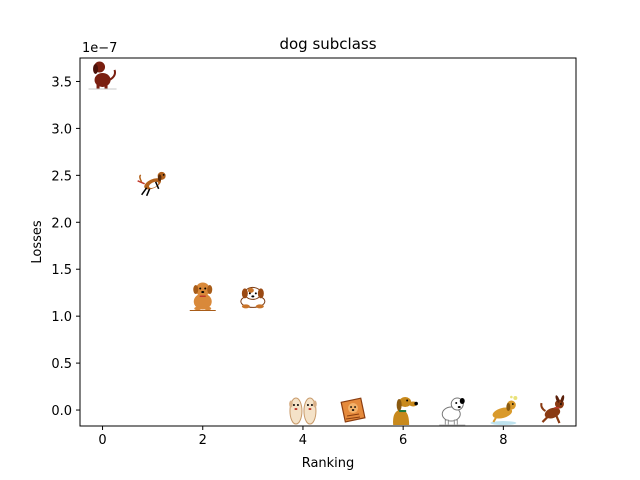 The width and height of the screenshot is (640, 480). Describe the element at coordinates (61, 317) in the screenshot. I see `y-tick-label: 1.0` at that location.